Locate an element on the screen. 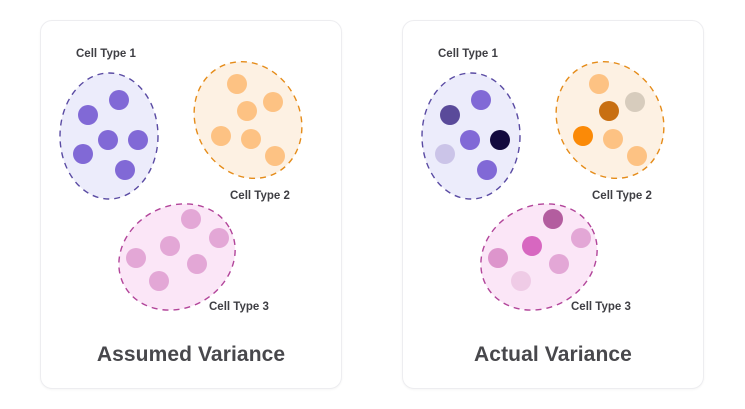 This screenshot has width=745, height=409. panel-title: Actual Variance is located at coordinates (553, 354).